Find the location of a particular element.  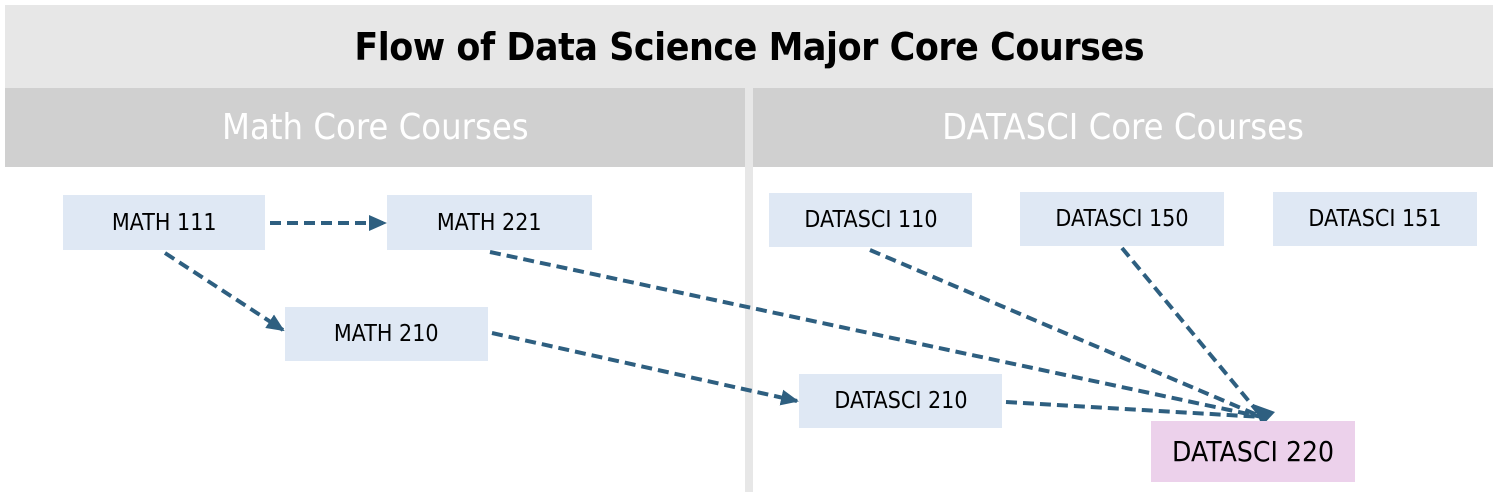

course-node-datasci151: DATASCI 151 is located at coordinates (1375, 219).